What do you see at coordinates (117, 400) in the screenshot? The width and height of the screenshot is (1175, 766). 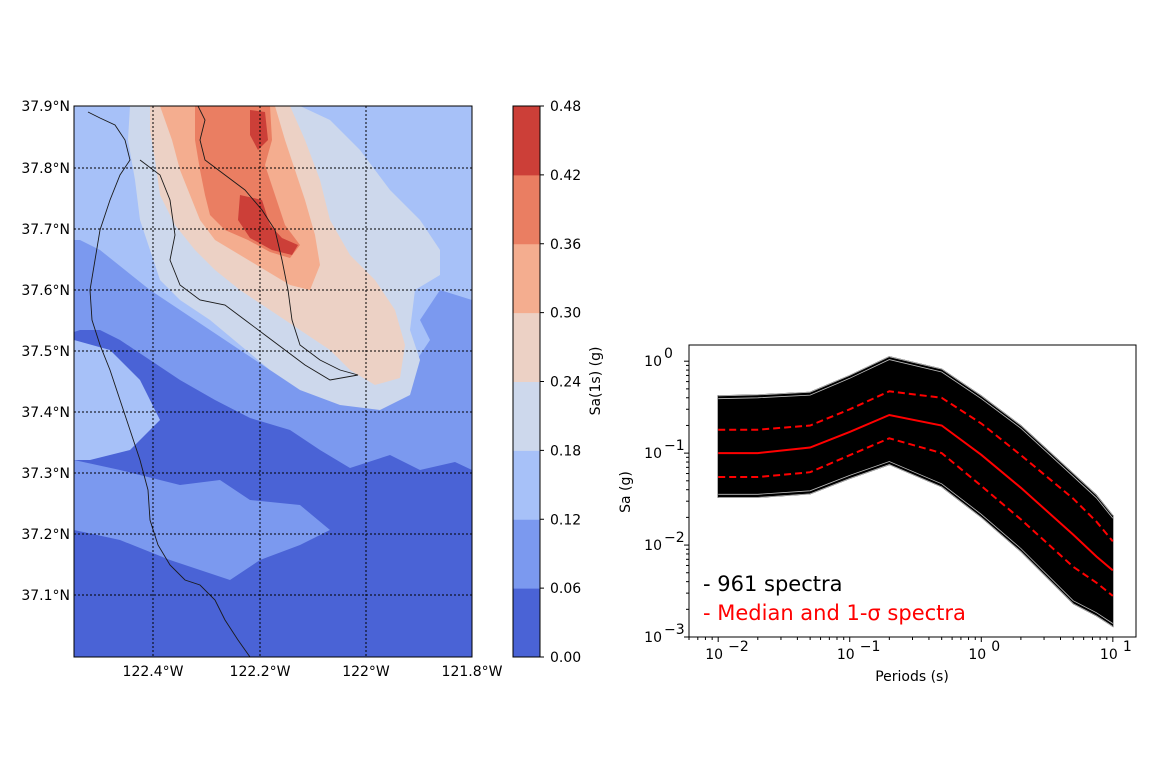 I see `contour-level-2-west` at bounding box center [117, 400].